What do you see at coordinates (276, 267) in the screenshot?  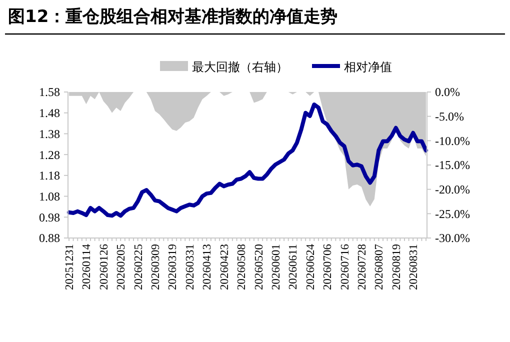 I see `x-tick-label: 20260601` at bounding box center [276, 267].